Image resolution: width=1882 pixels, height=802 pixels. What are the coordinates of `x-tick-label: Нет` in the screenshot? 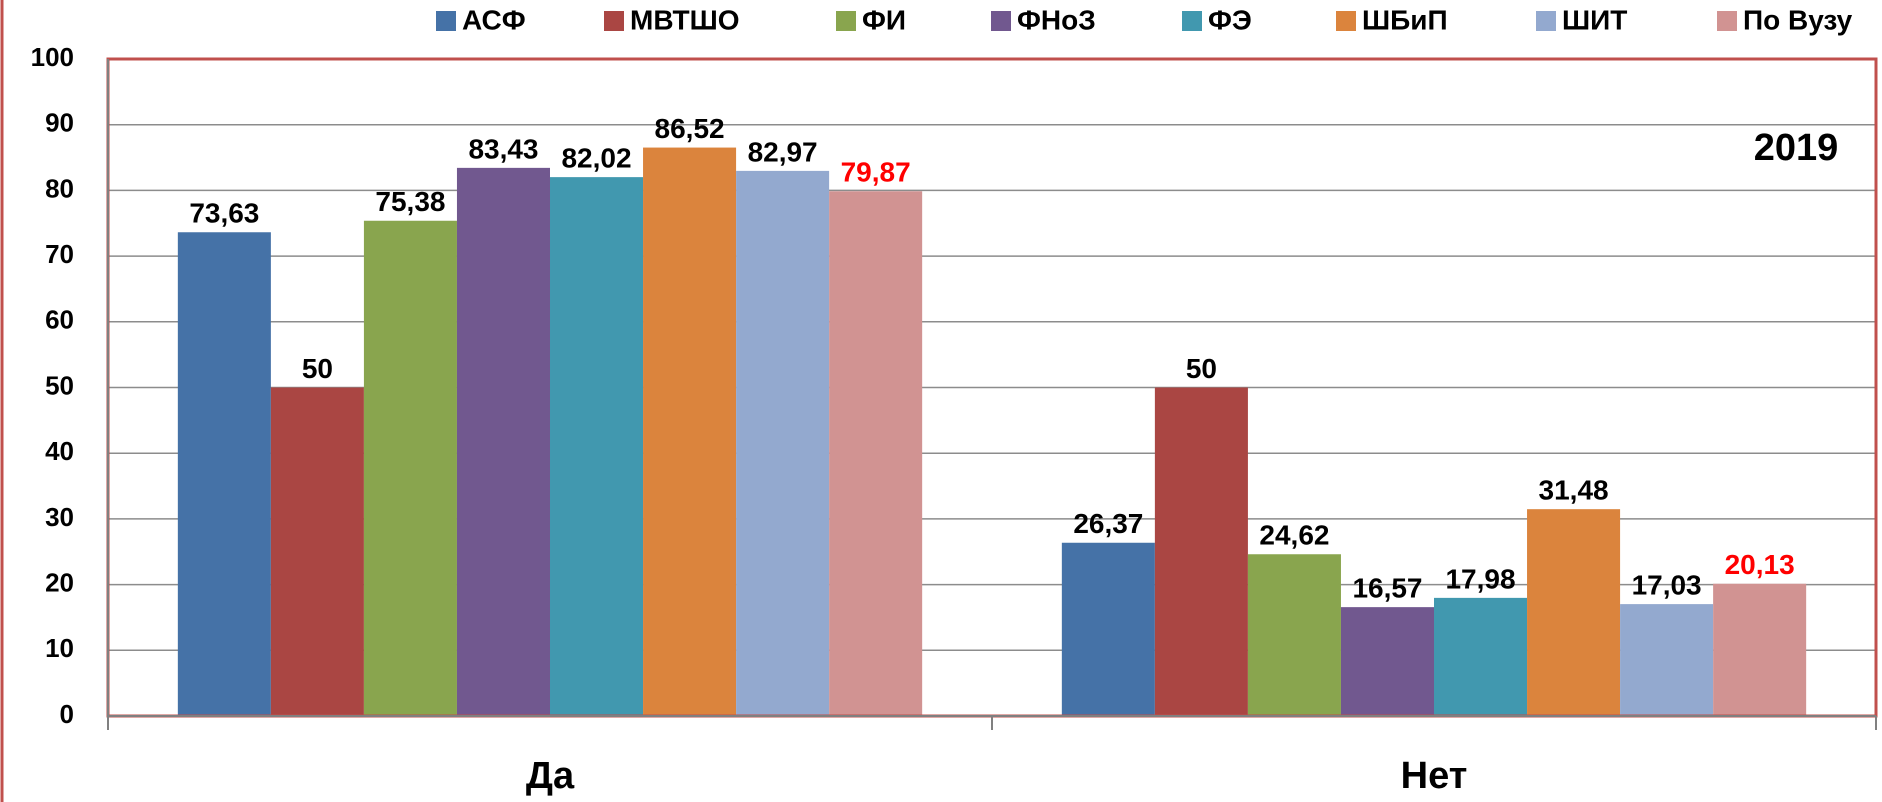 It's located at (1434, 776).